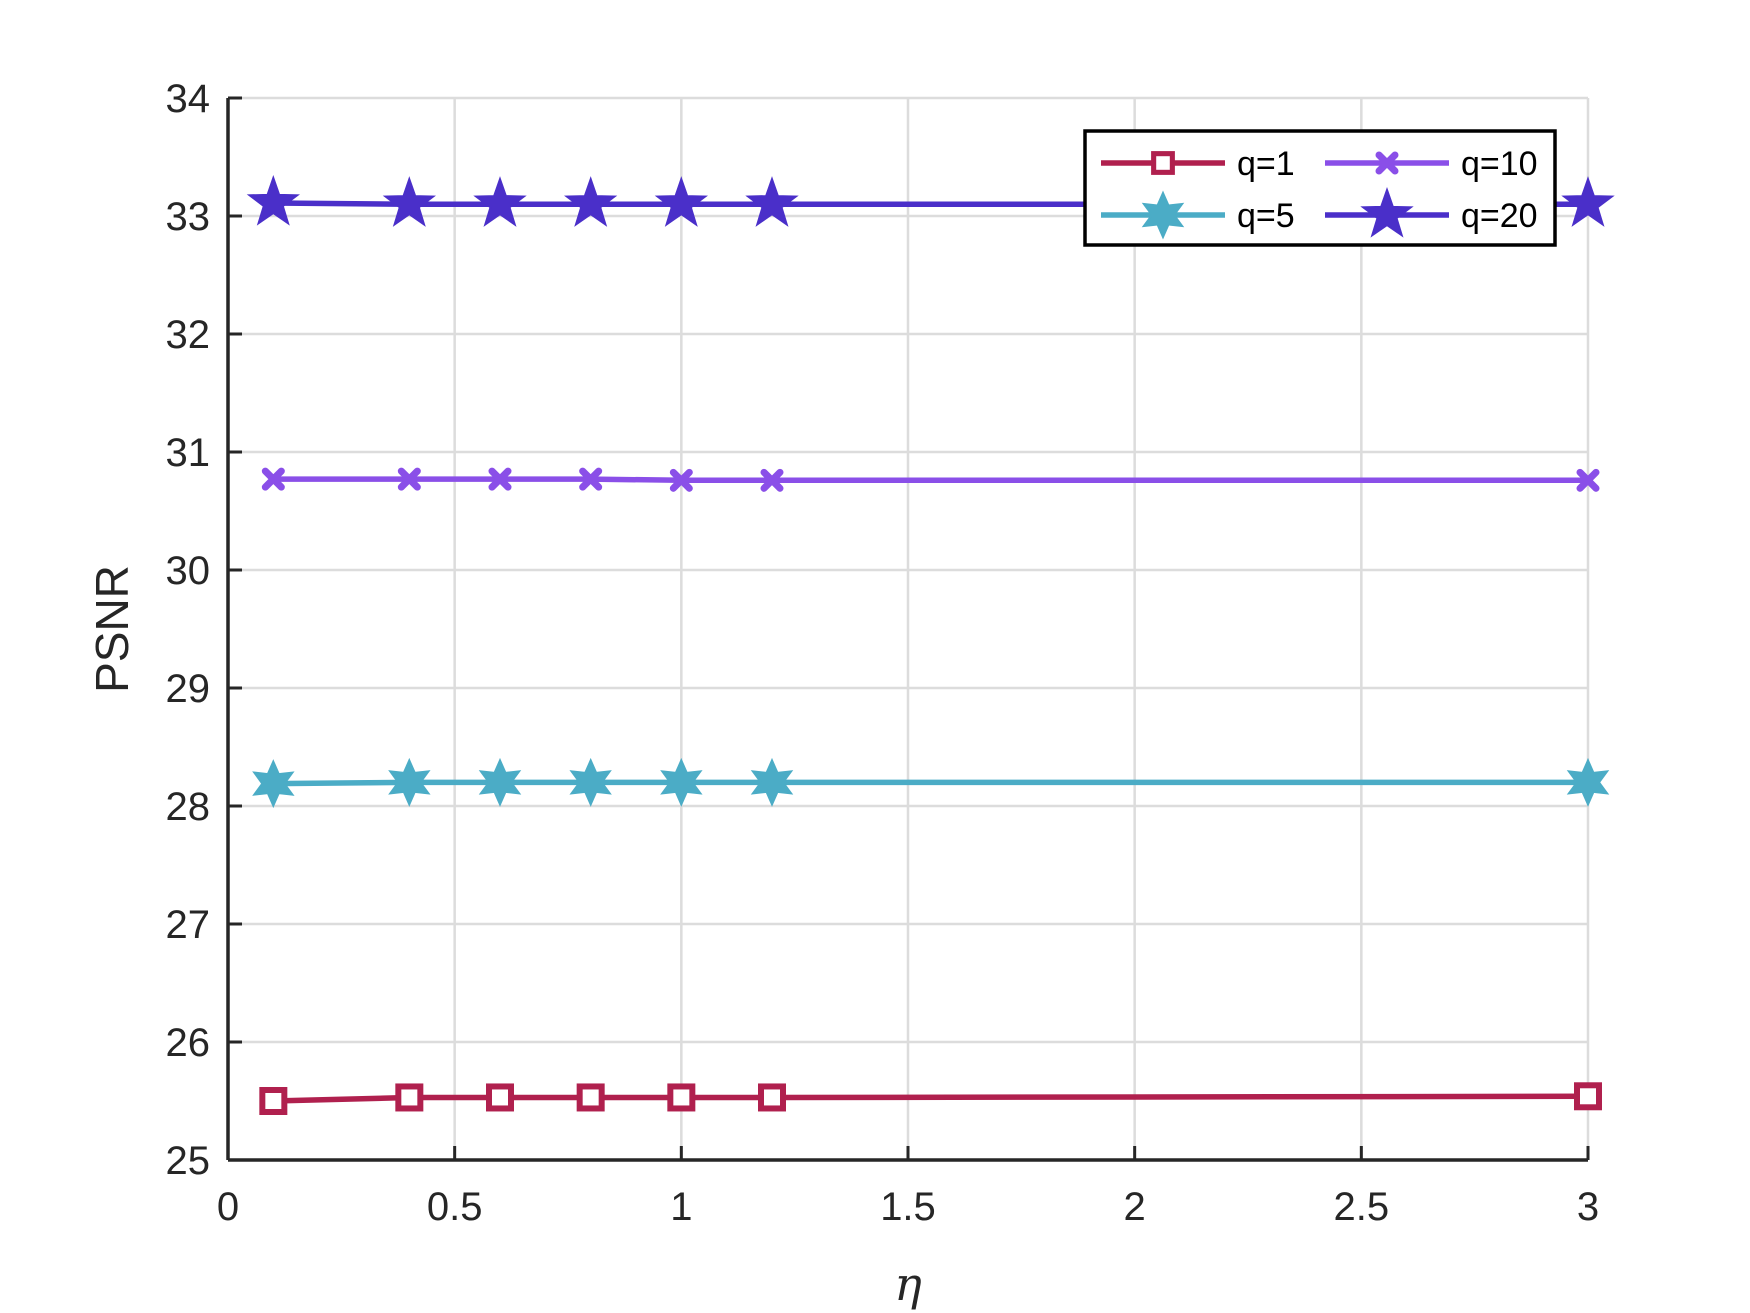 This screenshot has height=1313, width=1750. What do you see at coordinates (188, 453) in the screenshot?
I see `y-tick-label: 31` at bounding box center [188, 453].